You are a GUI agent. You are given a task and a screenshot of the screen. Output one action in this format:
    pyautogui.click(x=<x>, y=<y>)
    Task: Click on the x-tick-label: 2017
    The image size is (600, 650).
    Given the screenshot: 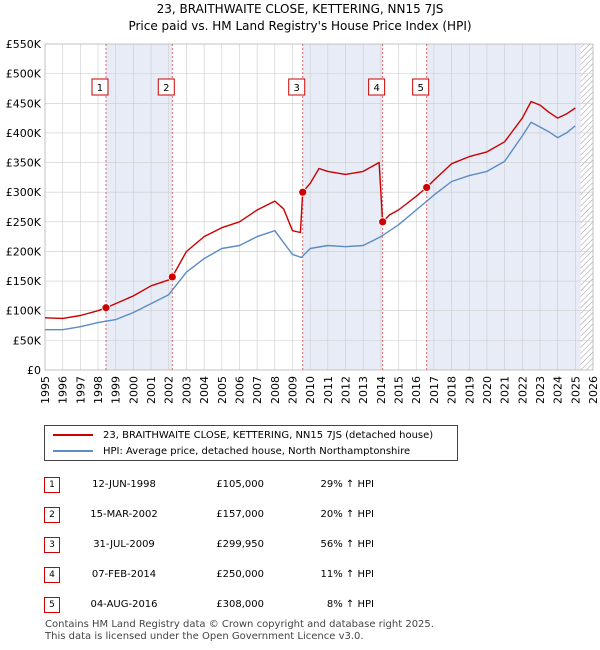 What is the action you would take?
    pyautogui.click(x=434, y=390)
    